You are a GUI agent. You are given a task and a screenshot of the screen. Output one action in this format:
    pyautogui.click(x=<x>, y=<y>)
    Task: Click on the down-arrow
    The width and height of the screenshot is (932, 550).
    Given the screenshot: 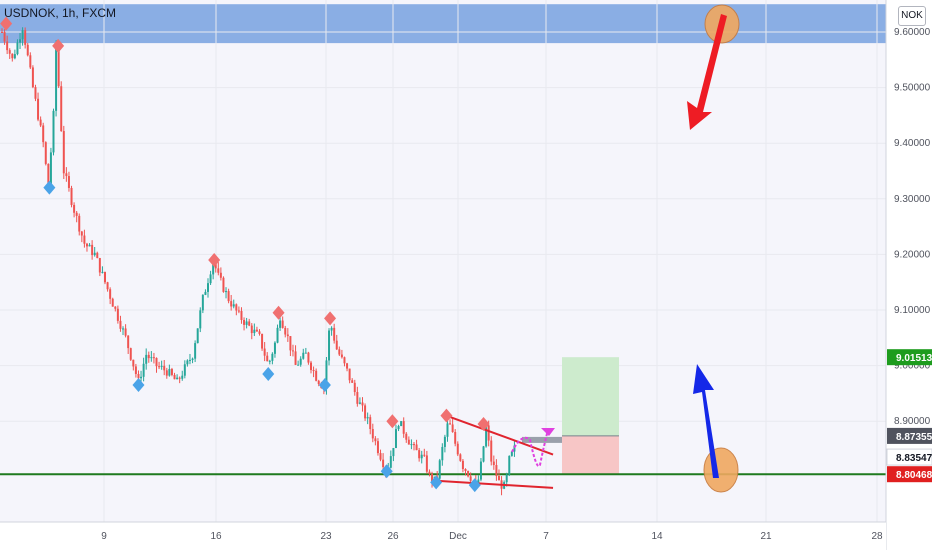 What is the action you would take?
    pyautogui.click(x=707, y=72)
    